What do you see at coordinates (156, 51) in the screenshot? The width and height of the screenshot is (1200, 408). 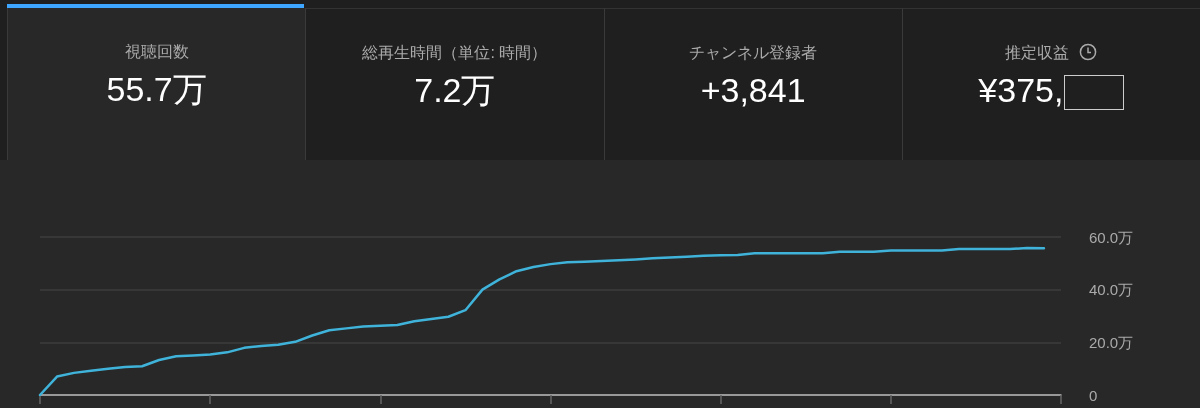 I see `text: 視聴回数` at bounding box center [156, 51].